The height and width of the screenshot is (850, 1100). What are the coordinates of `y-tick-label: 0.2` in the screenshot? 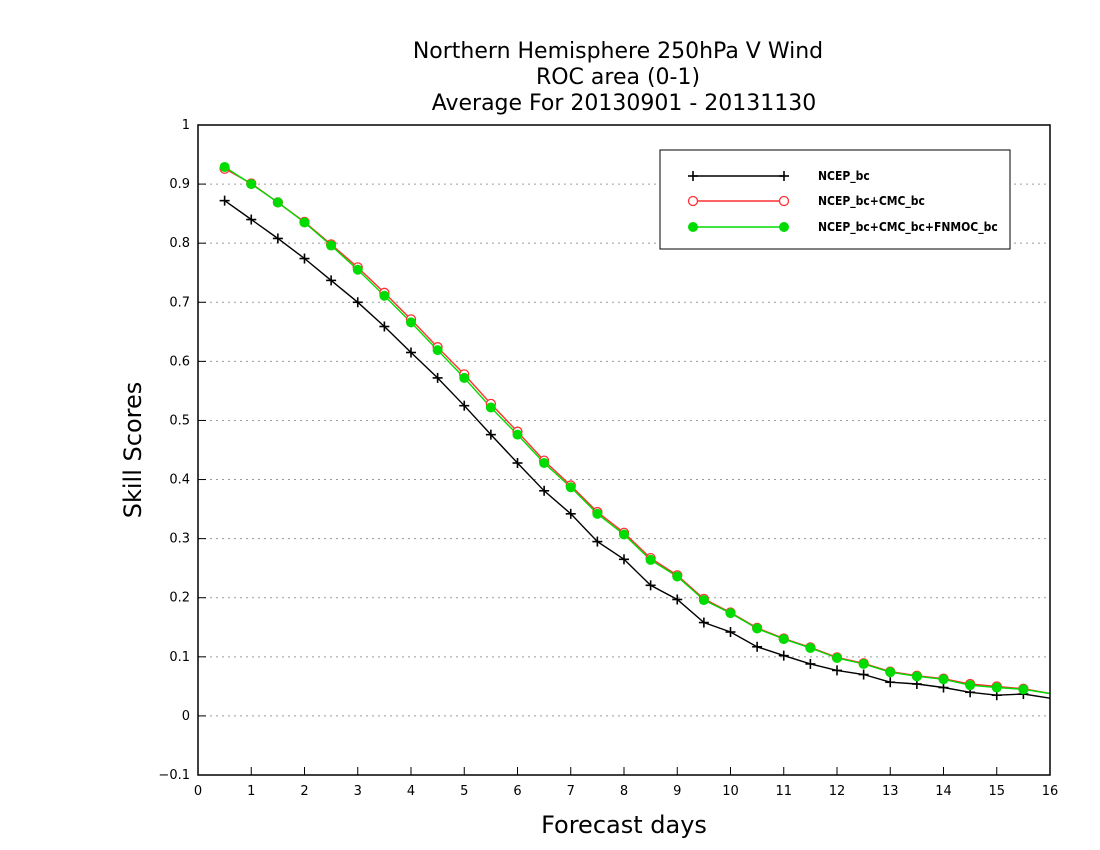 It's located at (179, 598).